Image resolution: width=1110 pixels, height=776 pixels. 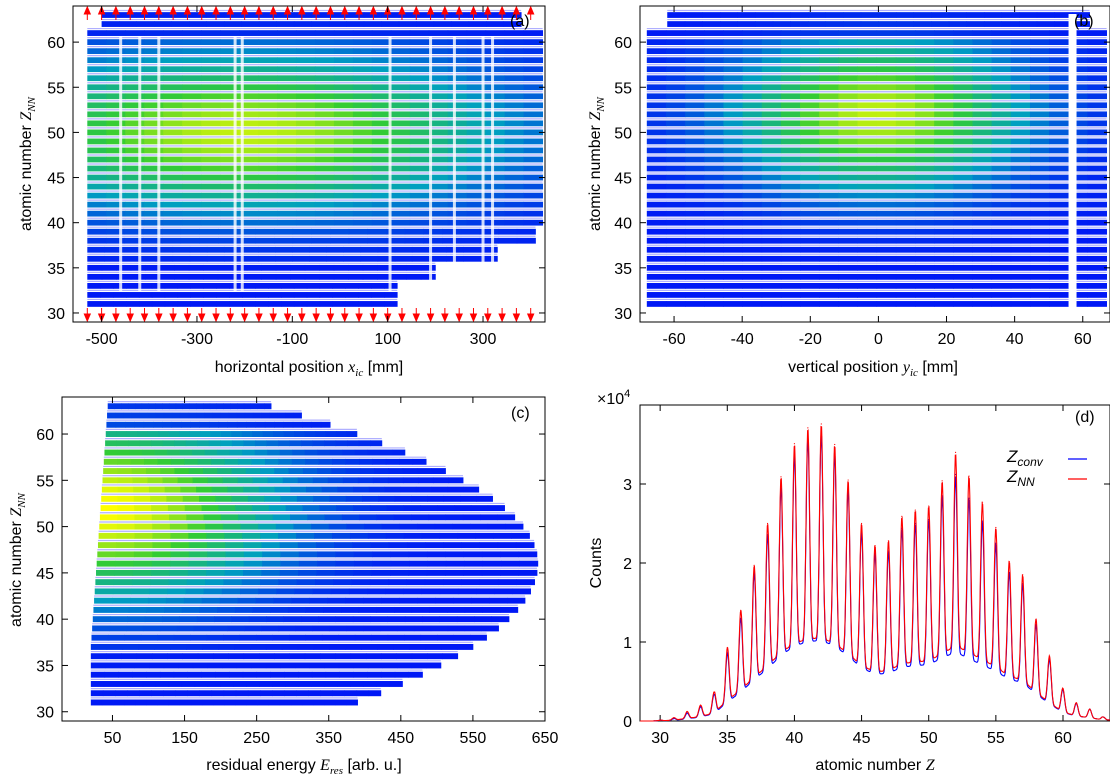 I want to click on heatmap-band-z61, so click(x=533, y=33).